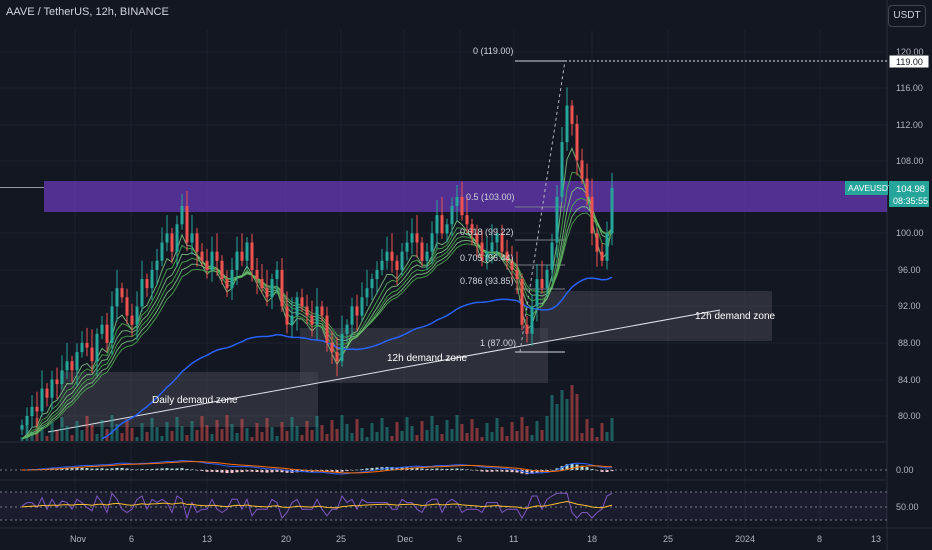  Describe the element at coordinates (870, 188) in the screenshot. I see `symbol-label: AAVEUSDT` at that location.